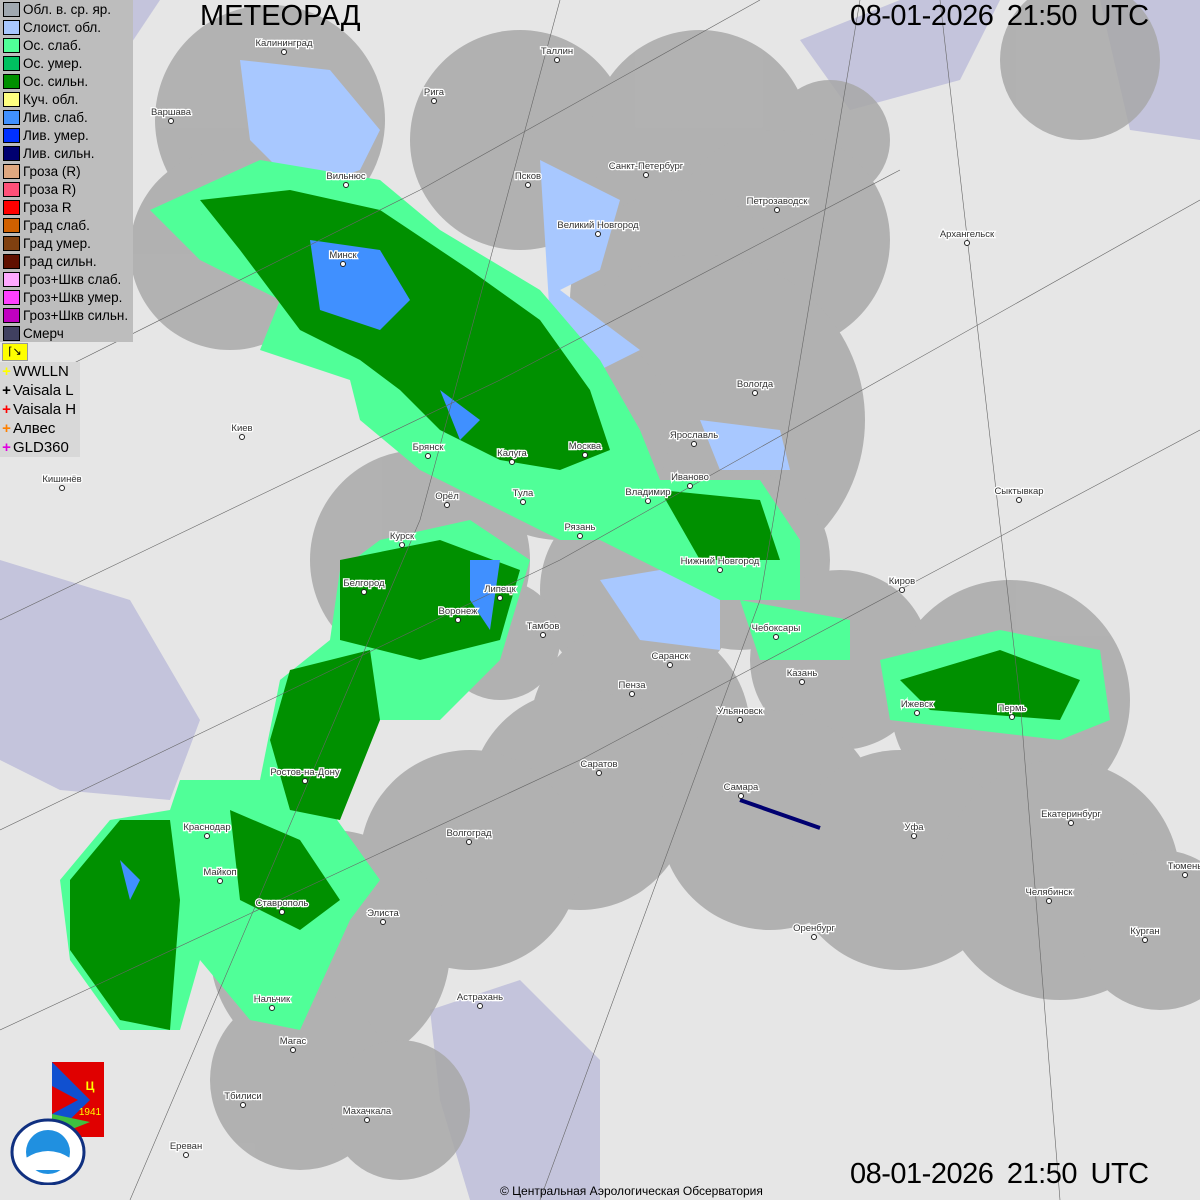 This screenshot has height=1200, width=1200. Describe the element at coordinates (1080, 70) in the screenshot. I see `radar-circle` at that location.